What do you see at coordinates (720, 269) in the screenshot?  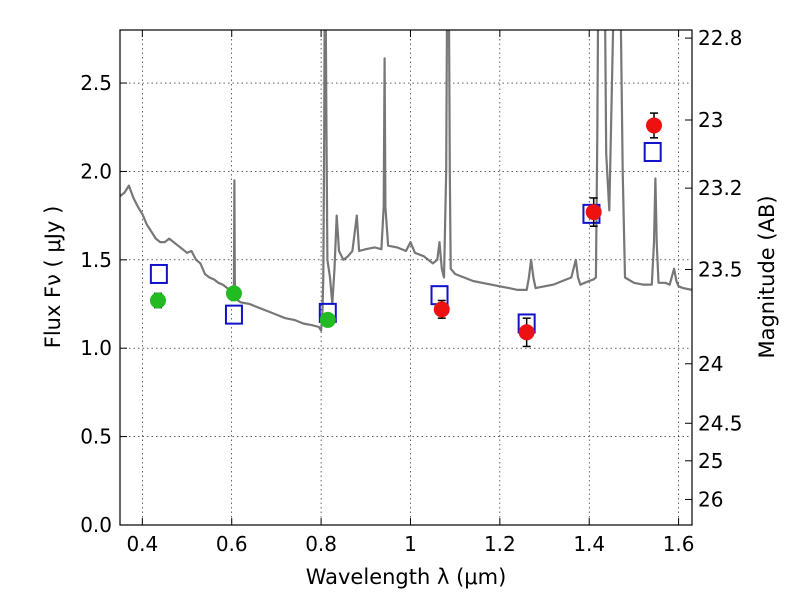 I see `y2-tick-label: 23.5` at bounding box center [720, 269].